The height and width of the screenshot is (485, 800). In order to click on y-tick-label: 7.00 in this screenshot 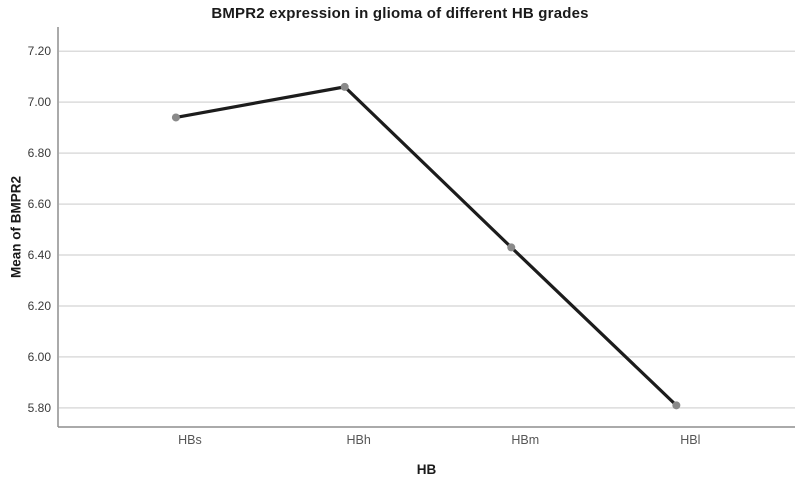, I will do `click(40, 102)`.